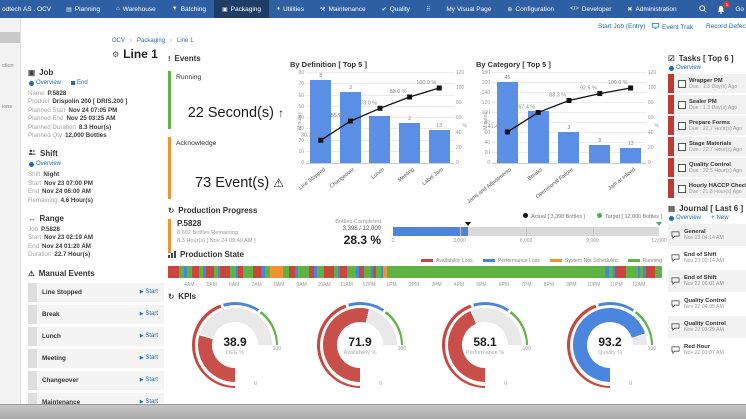 The width and height of the screenshot is (746, 419). What do you see at coordinates (616, 285) in the screenshot?
I see `hour-label: 11PM` at bounding box center [616, 285].